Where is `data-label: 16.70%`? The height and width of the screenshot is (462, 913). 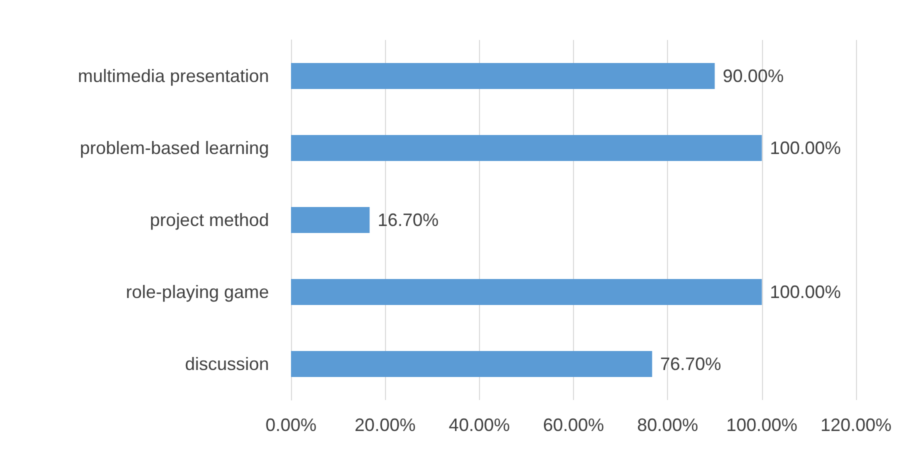 data-label: 16.70% is located at coordinates (408, 220).